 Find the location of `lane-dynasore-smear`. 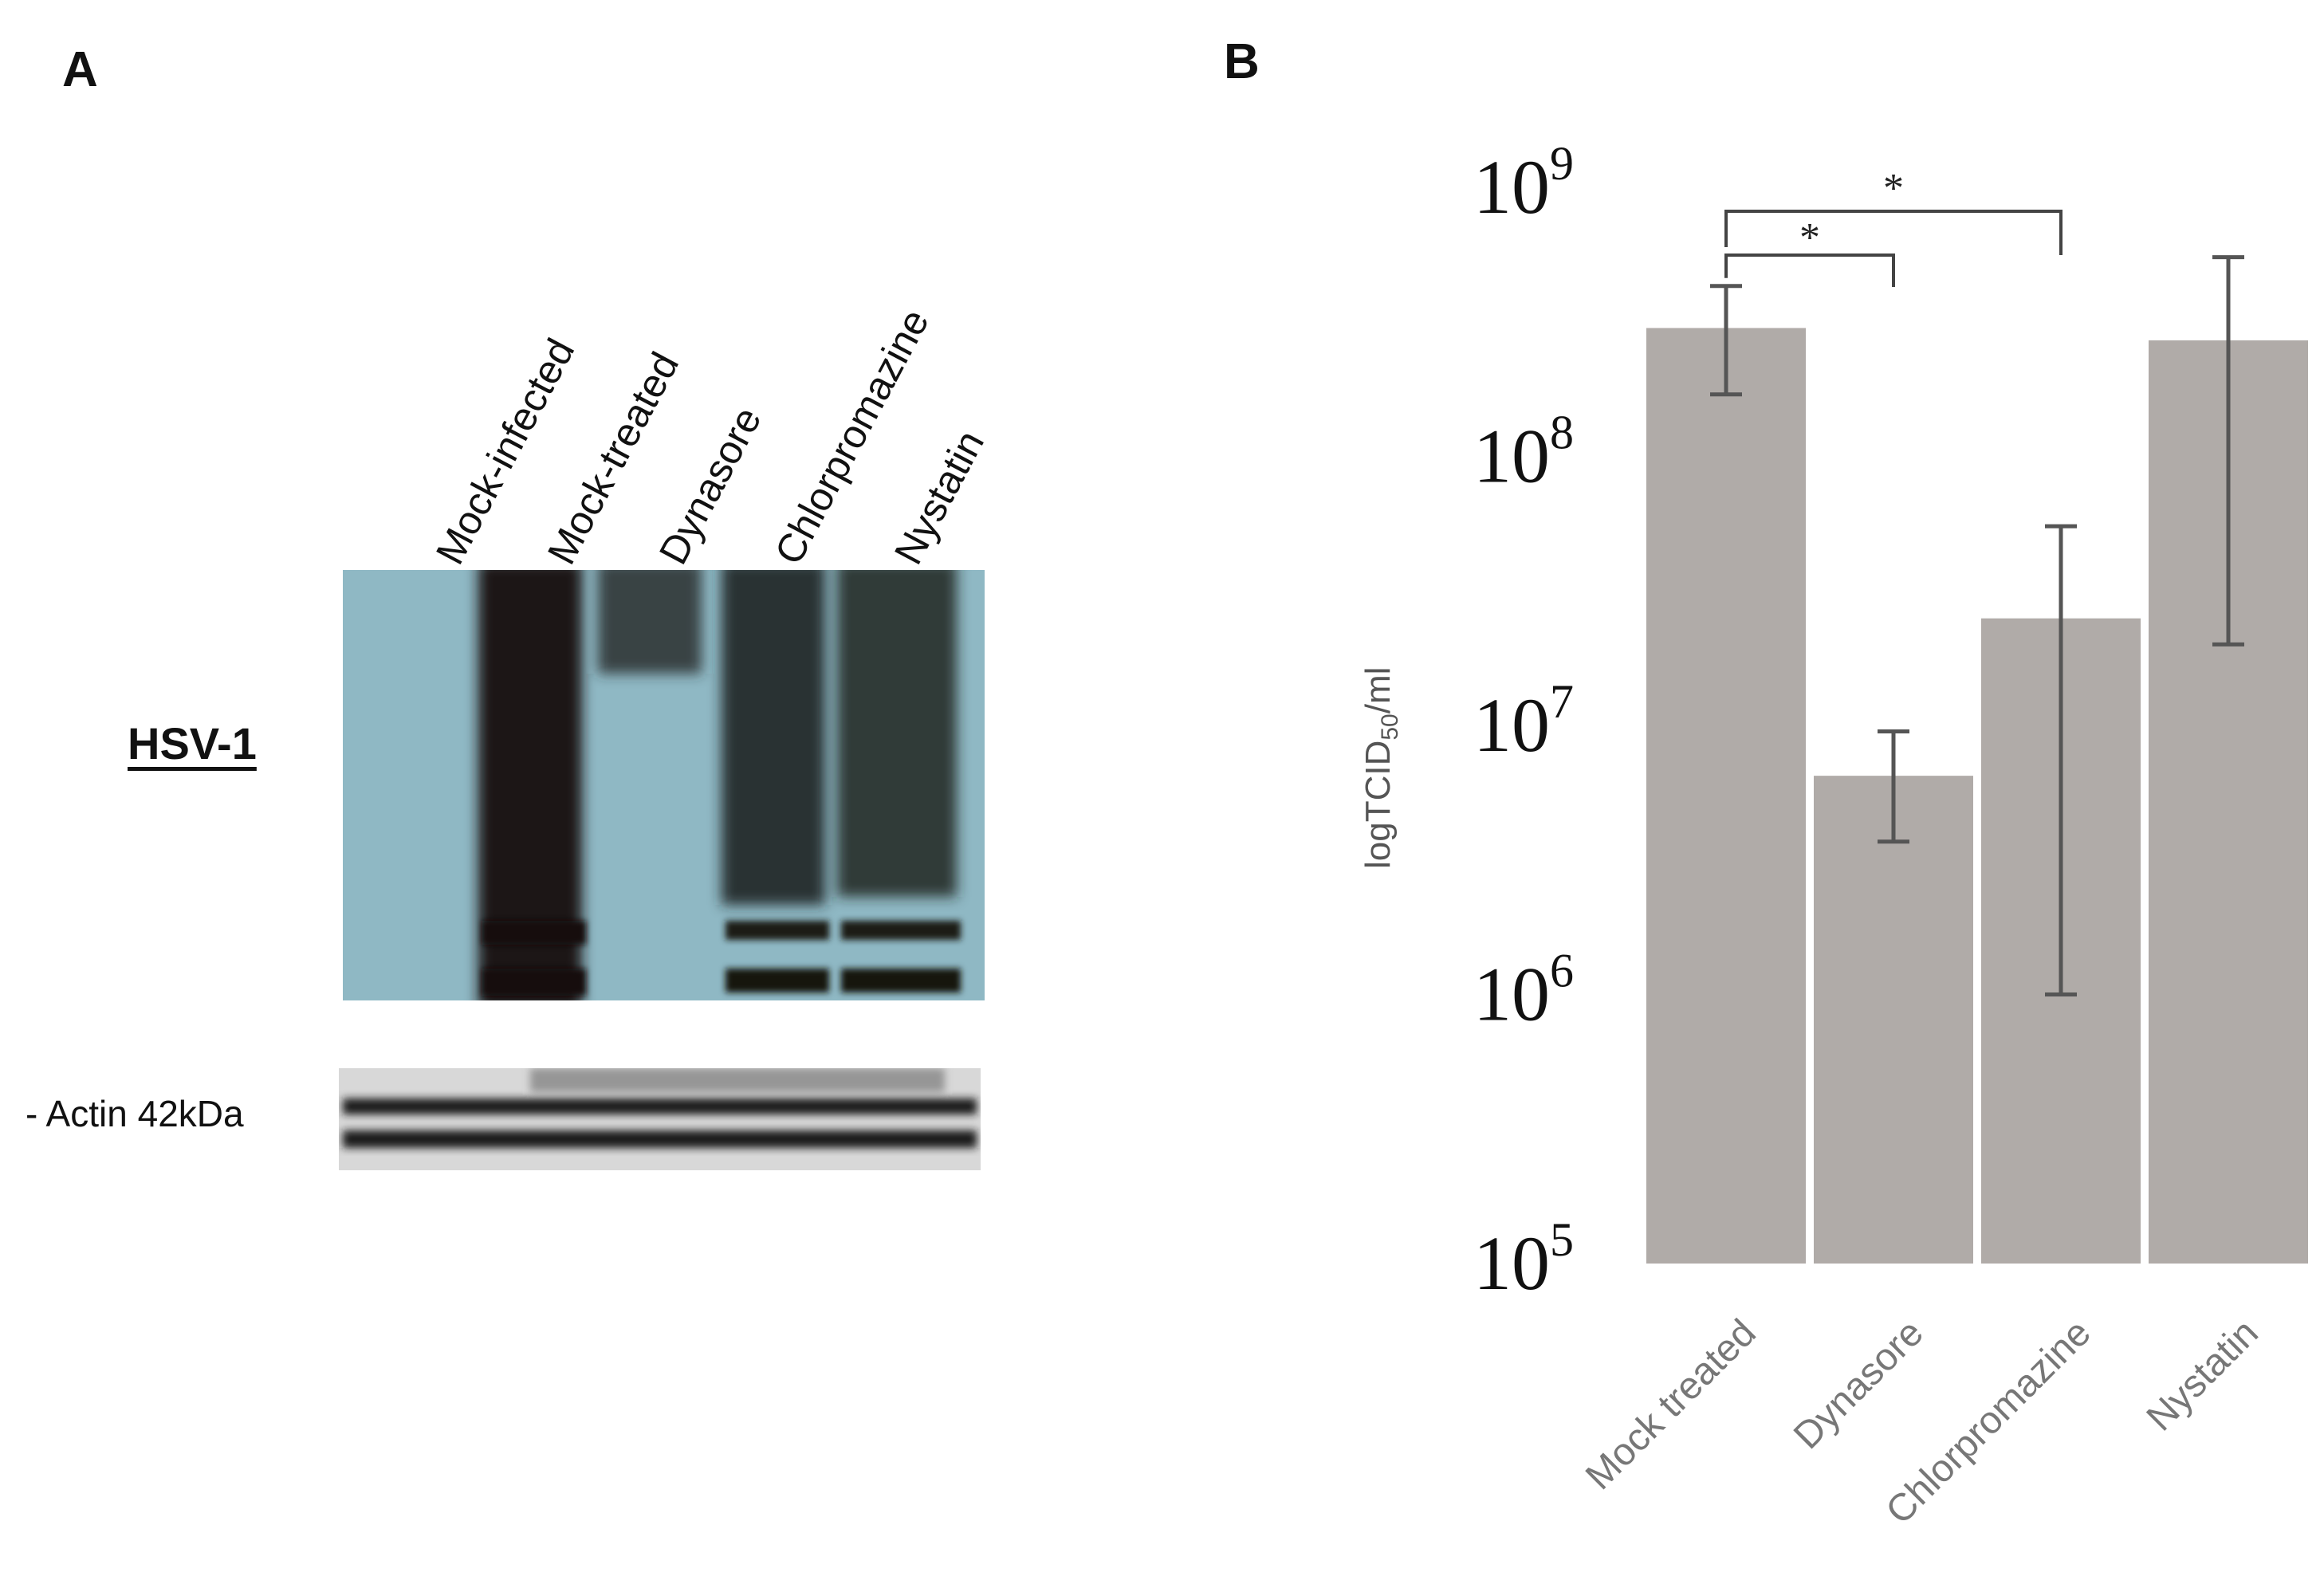

lane-dynasore-smear is located at coordinates (650, 622).